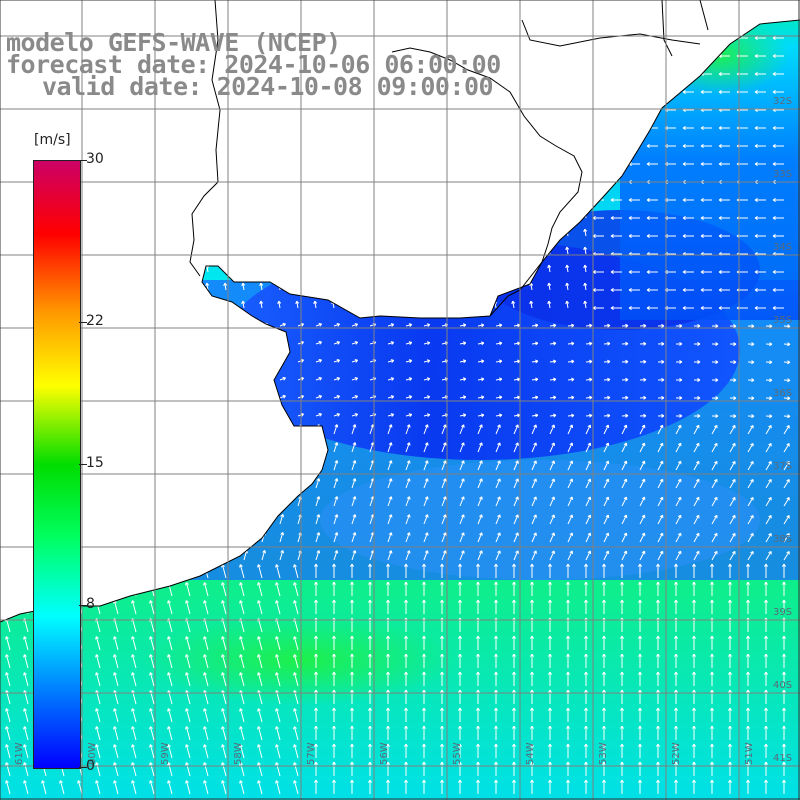 This screenshot has height=800, width=800. Describe the element at coordinates (311, 753) in the screenshot. I see `lon-label: 57W` at that location.